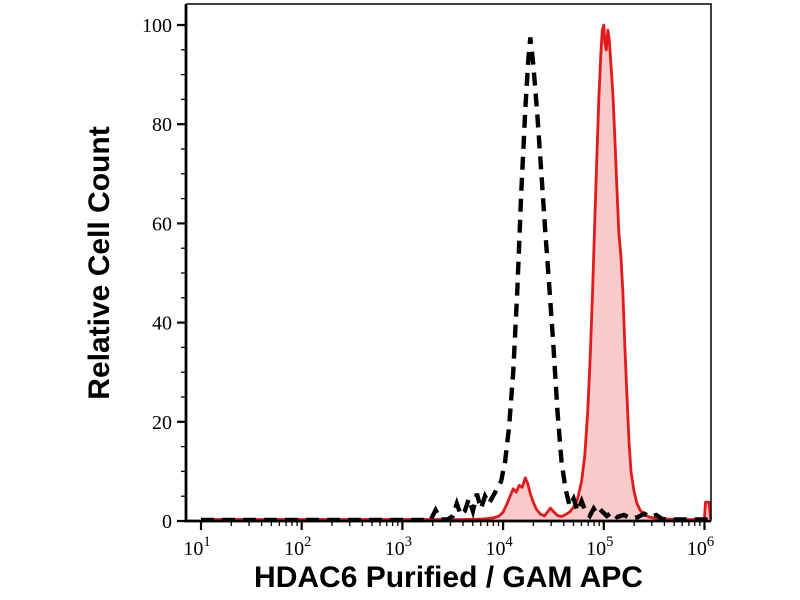  Describe the element at coordinates (700, 547) in the screenshot. I see `x-axis-tick-label: 10⁶` at that location.